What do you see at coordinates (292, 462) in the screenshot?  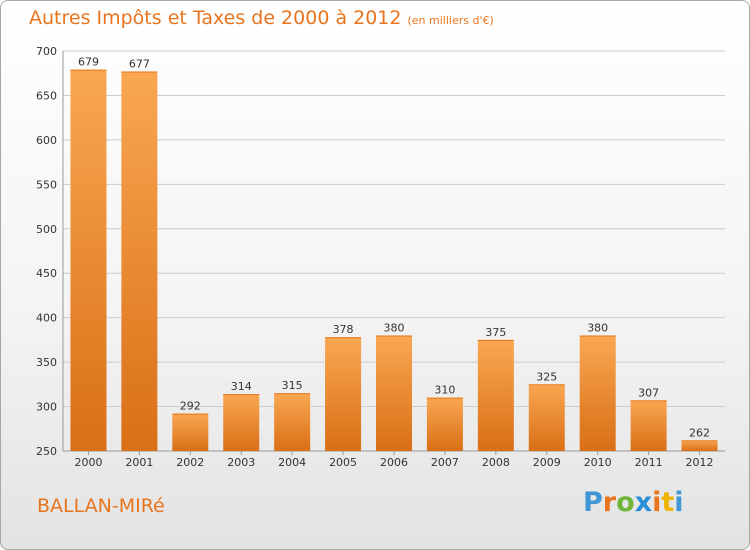 I see `x-tick-label-2004: 2004` at bounding box center [292, 462].